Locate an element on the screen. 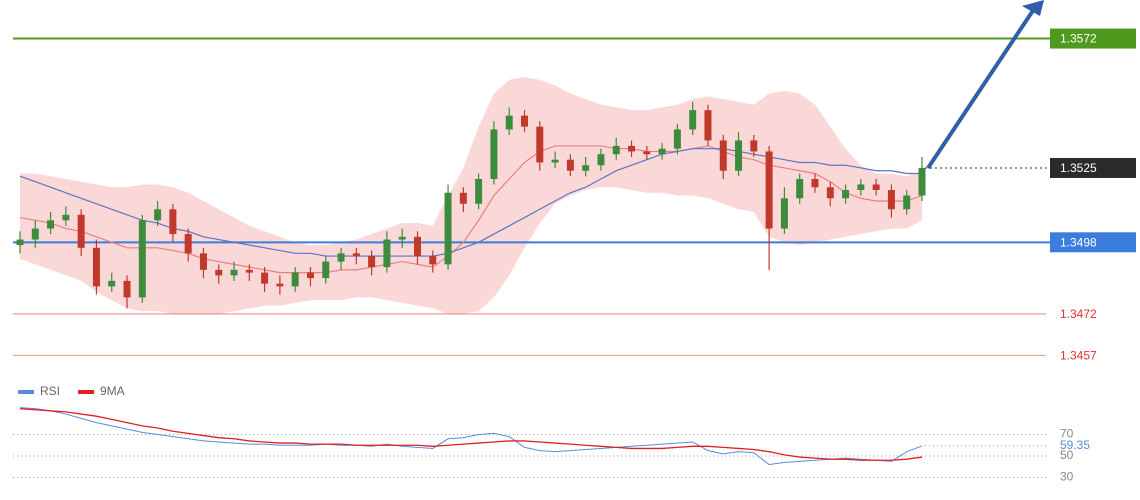 This screenshot has height=500, width=1140. legend-label: 9MA is located at coordinates (112, 391).